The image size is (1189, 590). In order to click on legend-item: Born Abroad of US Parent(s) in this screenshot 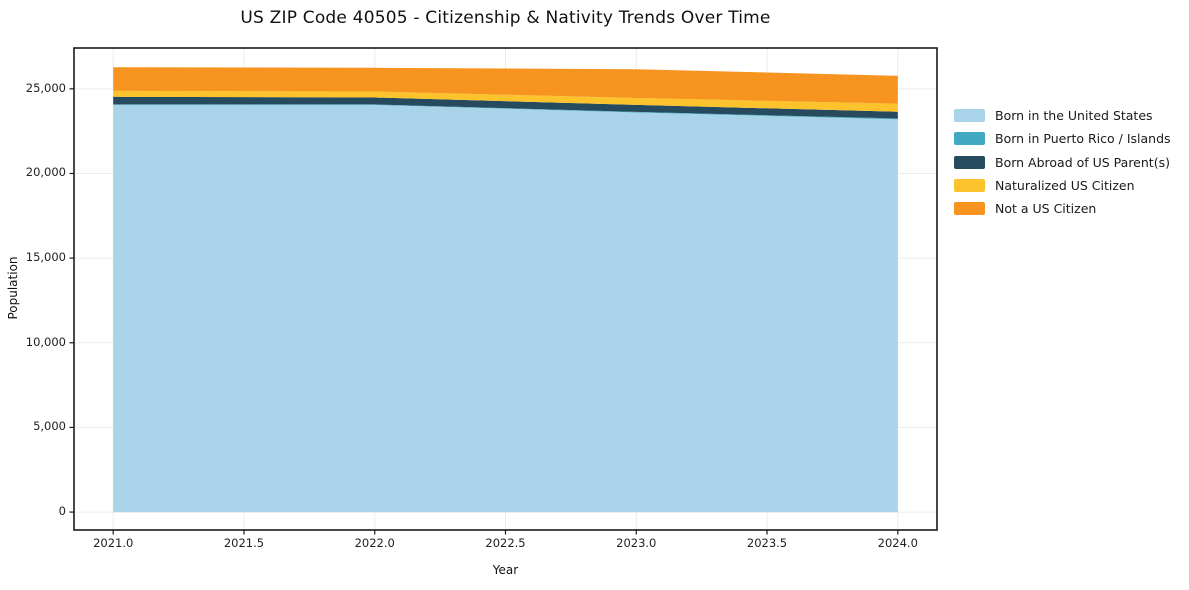, I will do `click(1062, 162)`.